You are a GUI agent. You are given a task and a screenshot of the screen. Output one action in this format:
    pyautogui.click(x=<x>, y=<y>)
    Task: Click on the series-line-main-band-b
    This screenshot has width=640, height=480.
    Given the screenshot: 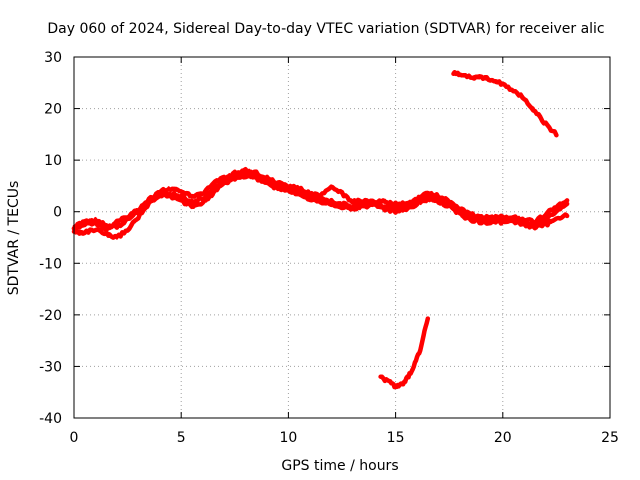 What is the action you would take?
    pyautogui.click(x=320, y=206)
    